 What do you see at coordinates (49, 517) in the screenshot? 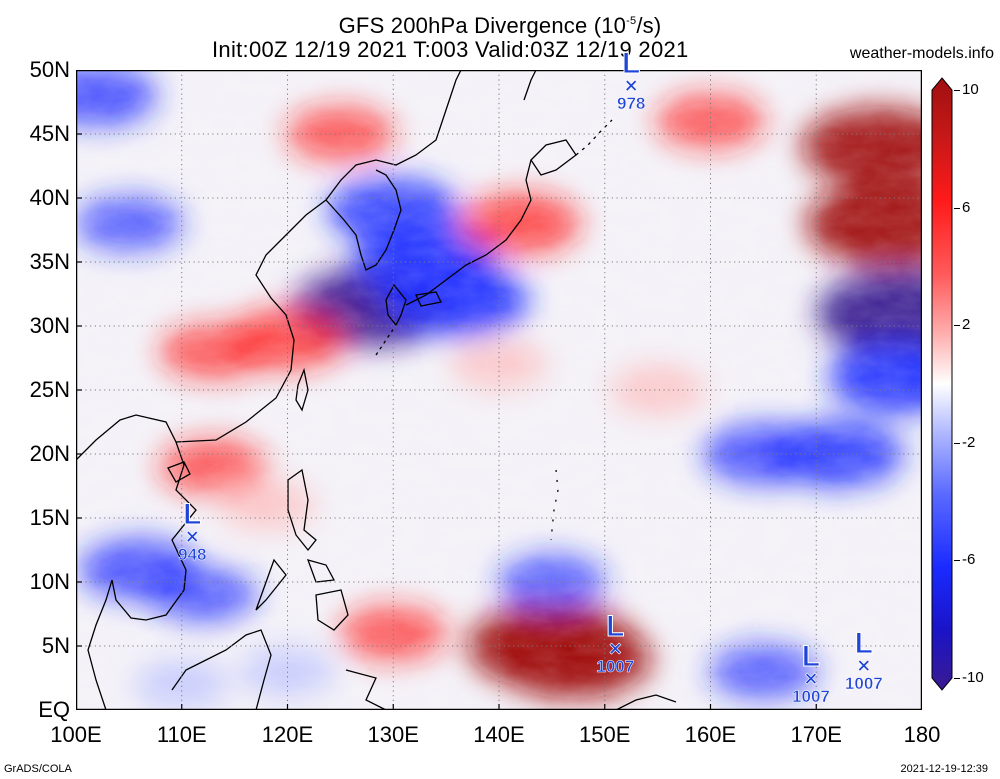
I see `lat-tick-label: 15N` at bounding box center [49, 517].